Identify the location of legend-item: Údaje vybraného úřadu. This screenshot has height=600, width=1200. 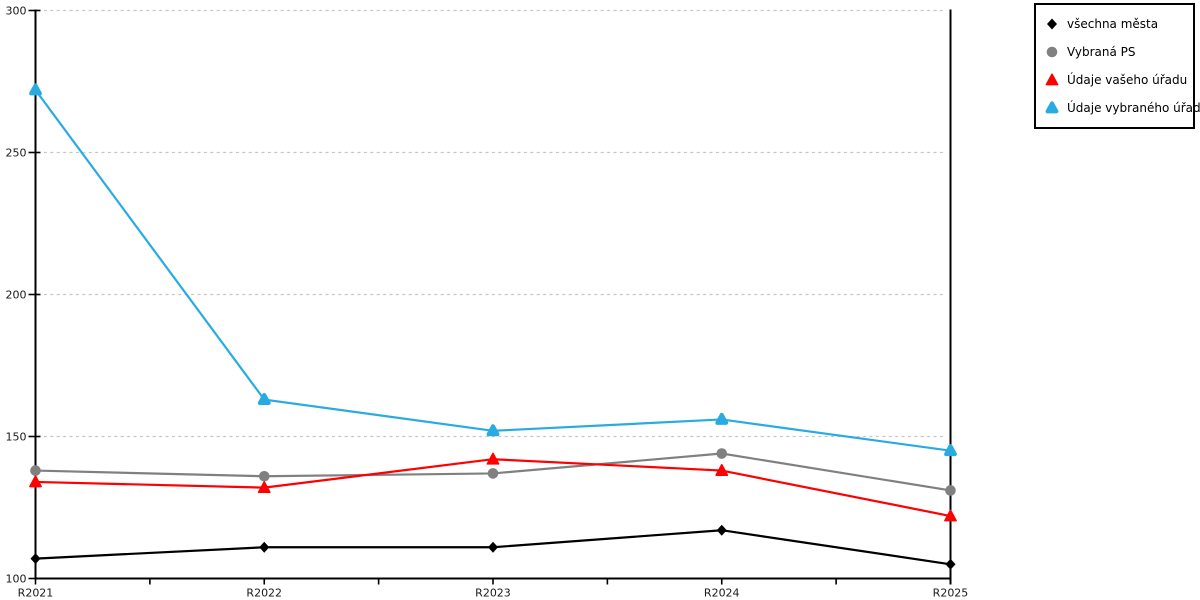
(1118, 108).